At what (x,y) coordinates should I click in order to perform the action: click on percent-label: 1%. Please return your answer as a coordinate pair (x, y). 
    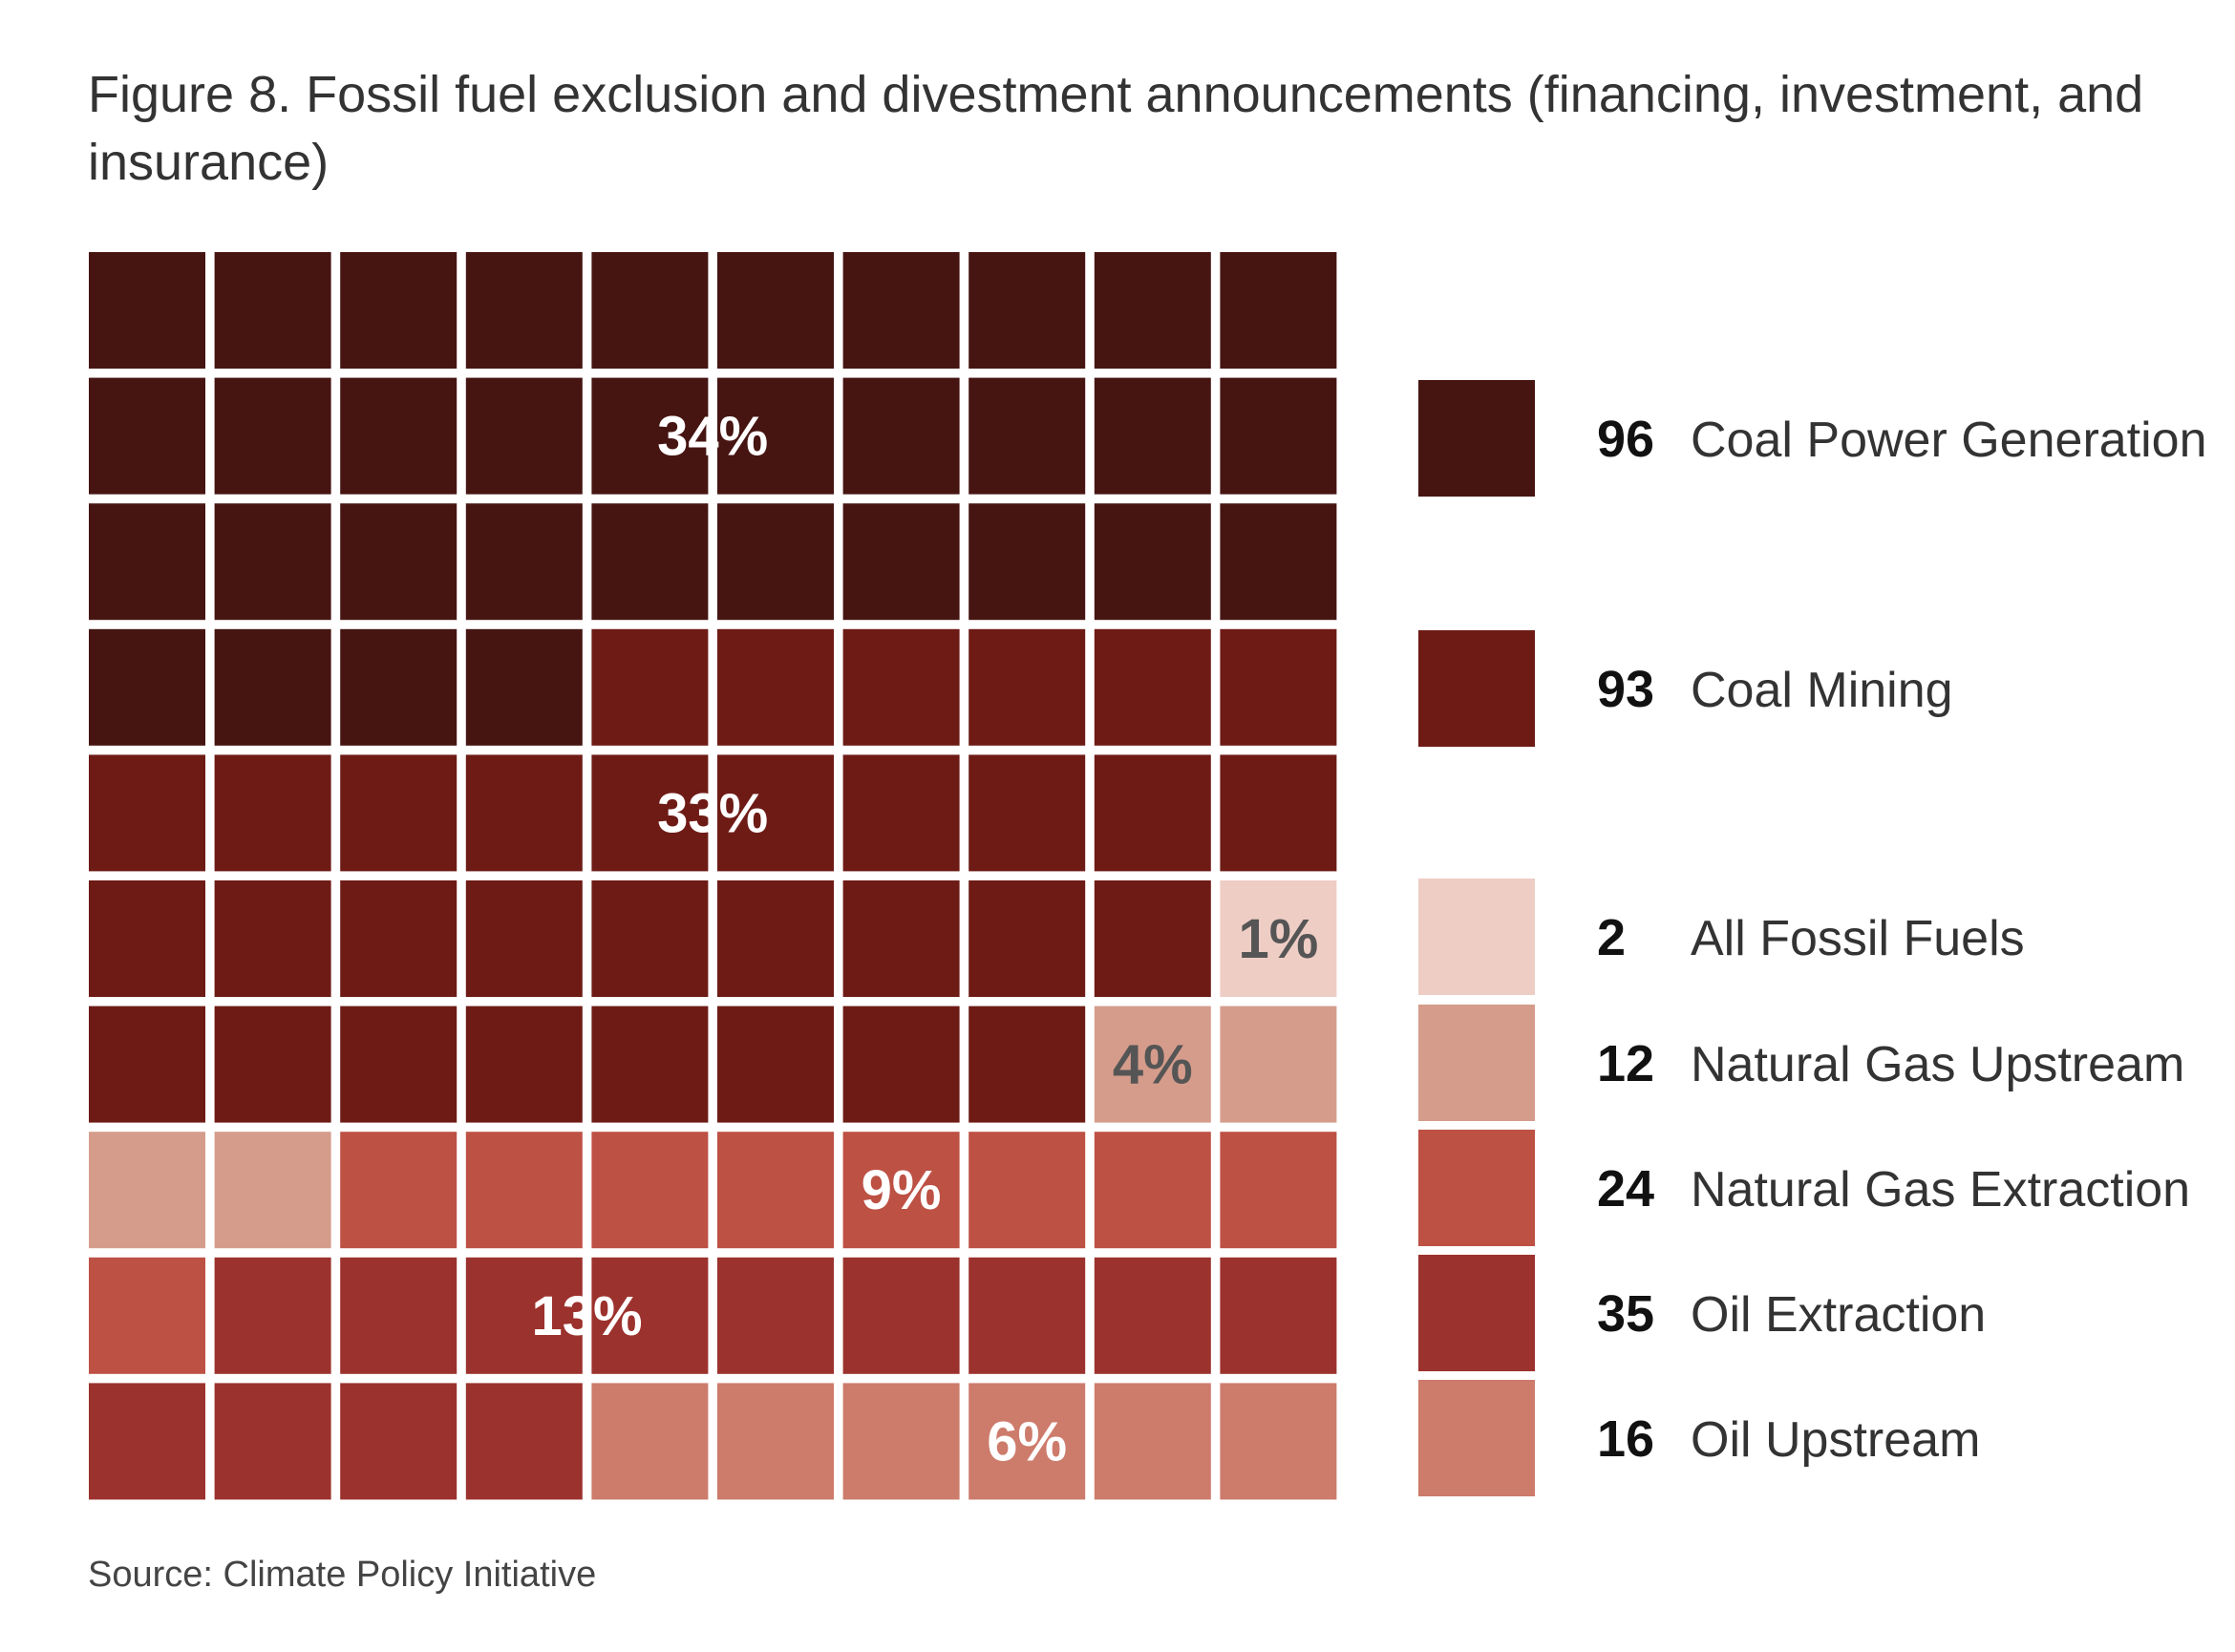
    Looking at the image, I should click on (1278, 939).